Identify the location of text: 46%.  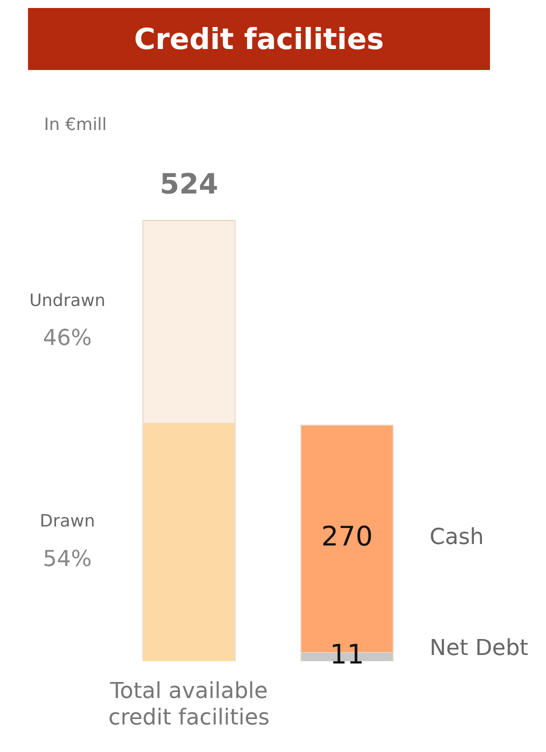
(67, 339).